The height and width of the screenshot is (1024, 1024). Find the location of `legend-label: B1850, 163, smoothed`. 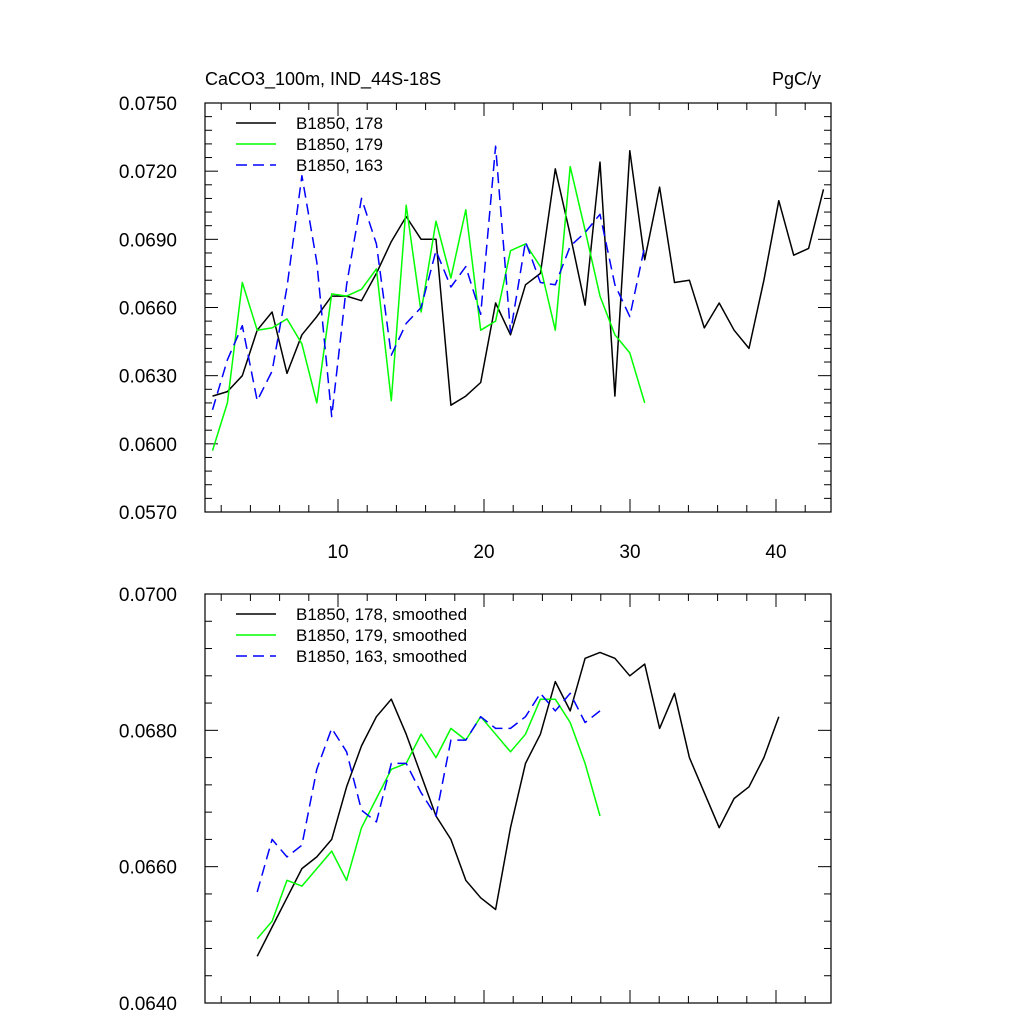

legend-label: B1850, 163, smoothed is located at coordinates (381, 656).